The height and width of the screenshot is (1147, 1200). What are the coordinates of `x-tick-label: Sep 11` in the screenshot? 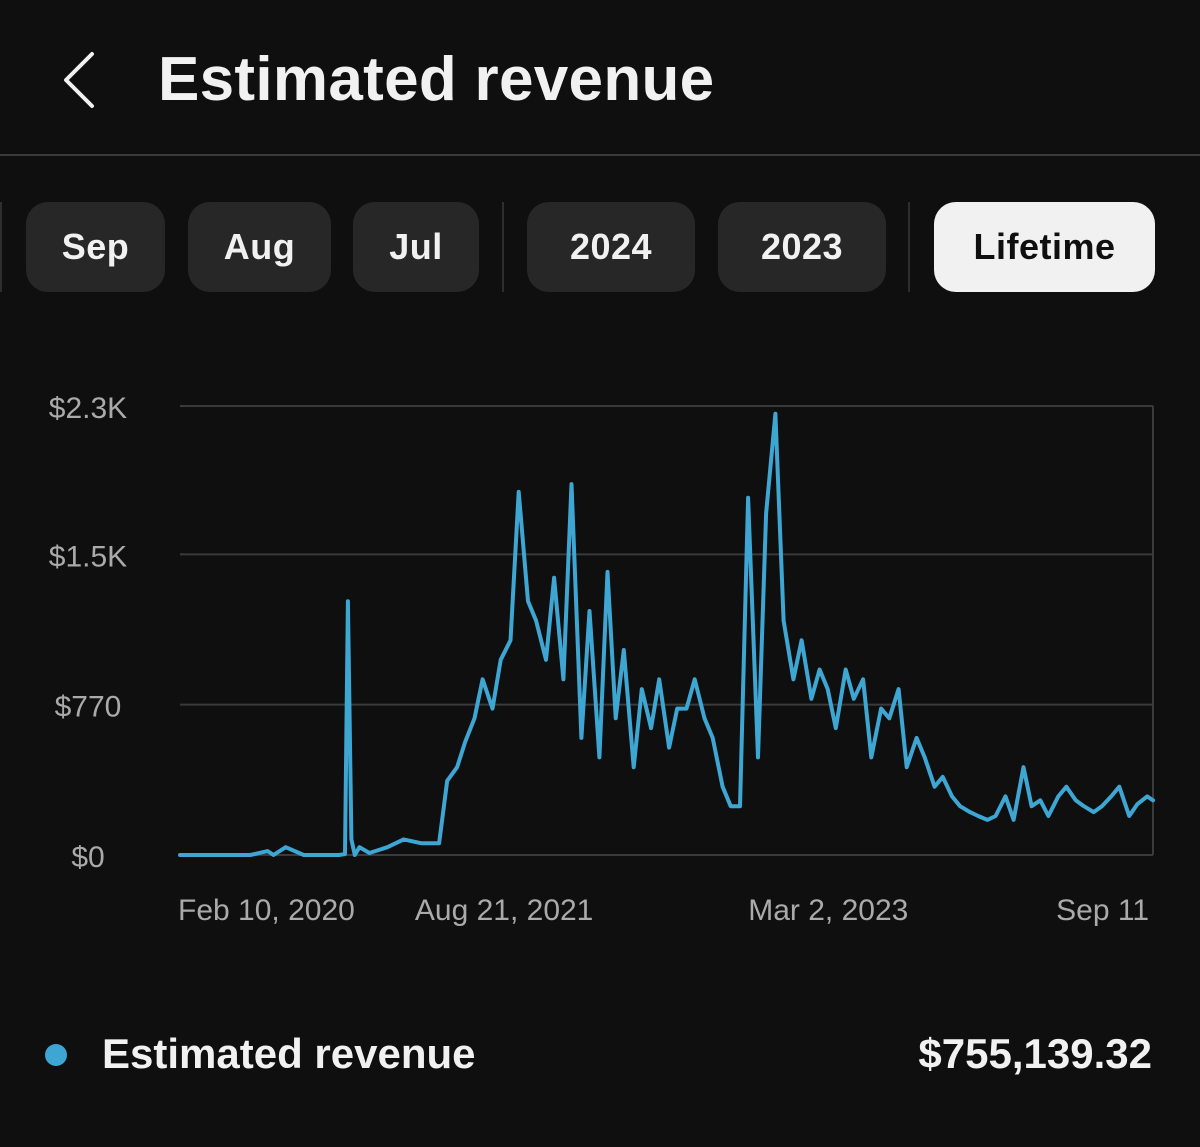 It's located at (1102, 910).